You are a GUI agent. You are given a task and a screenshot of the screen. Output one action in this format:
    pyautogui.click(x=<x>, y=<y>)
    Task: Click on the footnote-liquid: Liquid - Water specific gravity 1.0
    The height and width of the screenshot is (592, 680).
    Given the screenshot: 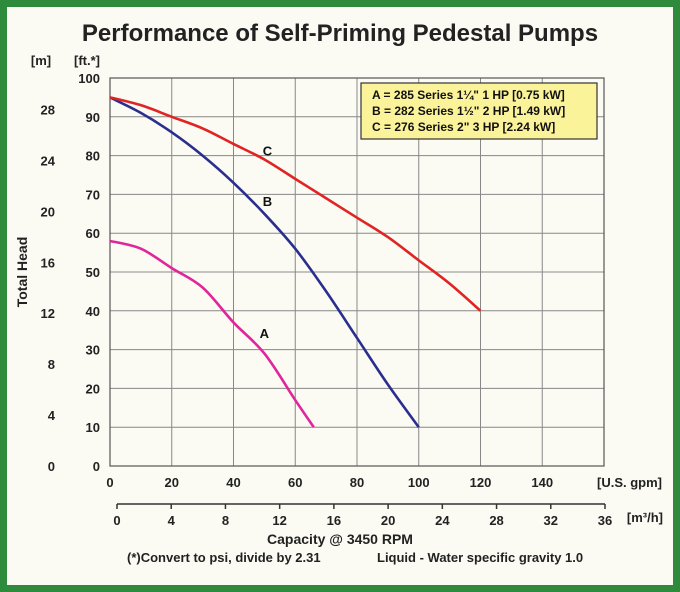 What is the action you would take?
    pyautogui.click(x=480, y=557)
    